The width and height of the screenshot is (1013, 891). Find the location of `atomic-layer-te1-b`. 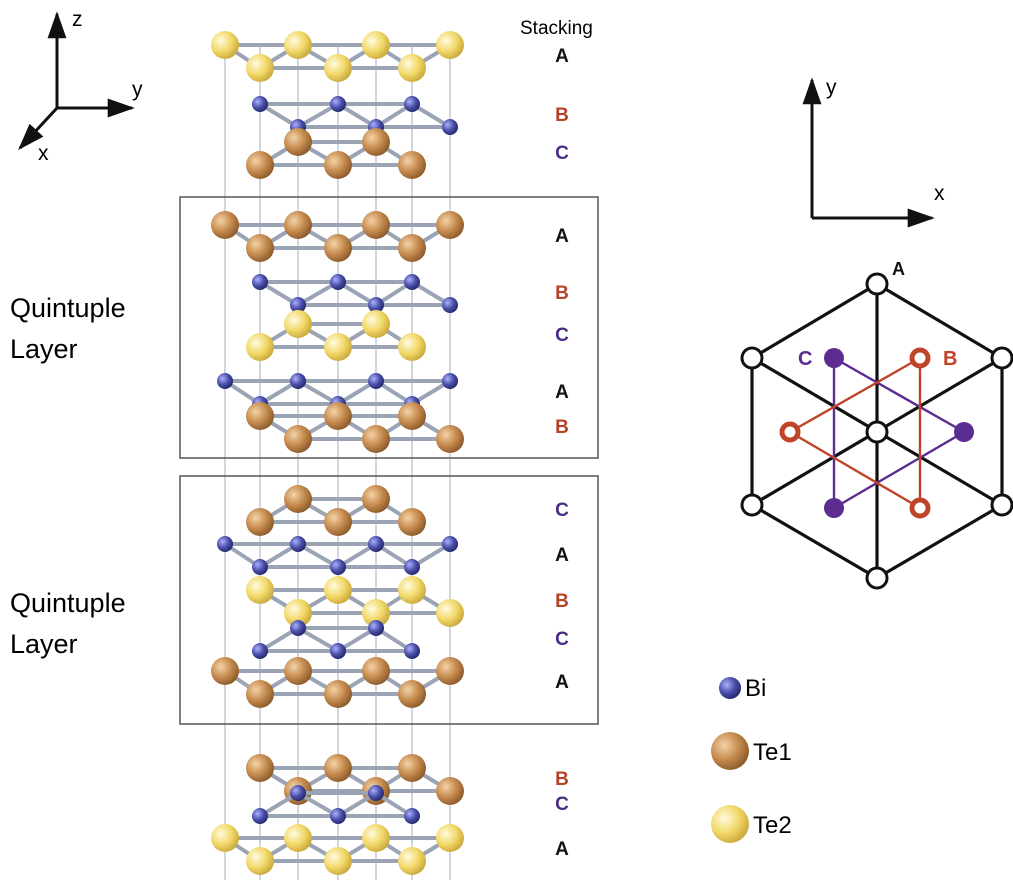

atomic-layer-te1-b is located at coordinates (355, 779).